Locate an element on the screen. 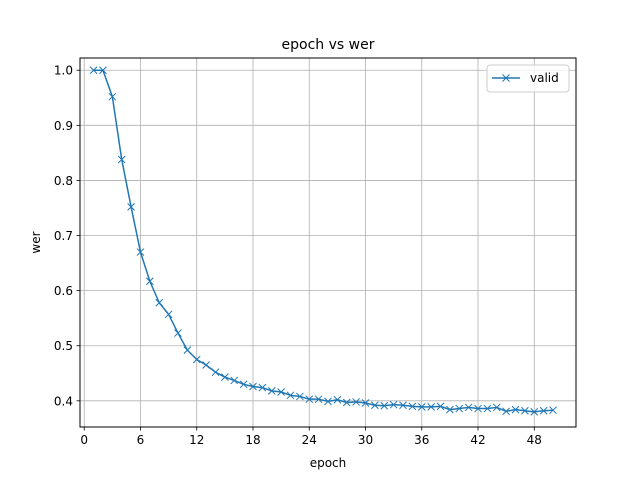 The image size is (640, 480). y-tick-label: 0.4 is located at coordinates (63, 401).